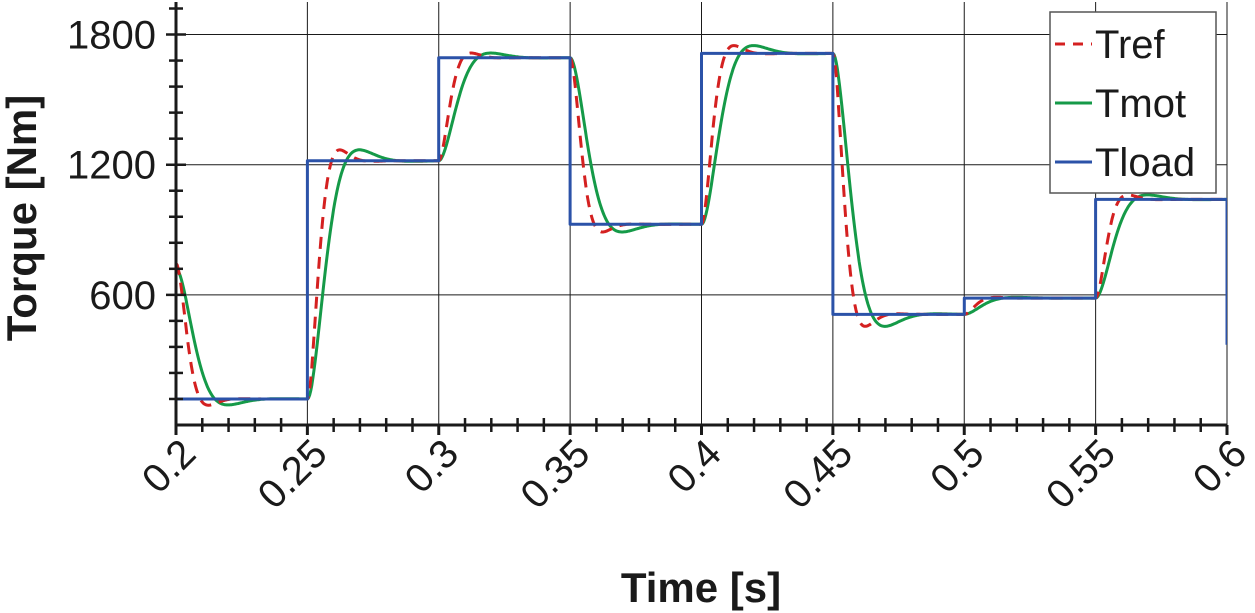 This screenshot has width=1255, height=613. I want to click on legend-label-tload: Tload, so click(1145, 163).